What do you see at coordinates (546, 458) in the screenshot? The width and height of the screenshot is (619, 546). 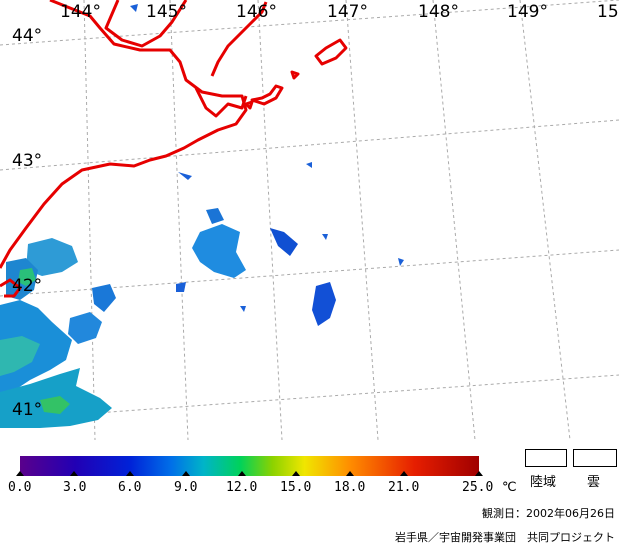 I see `land-legend-swatch` at bounding box center [546, 458].